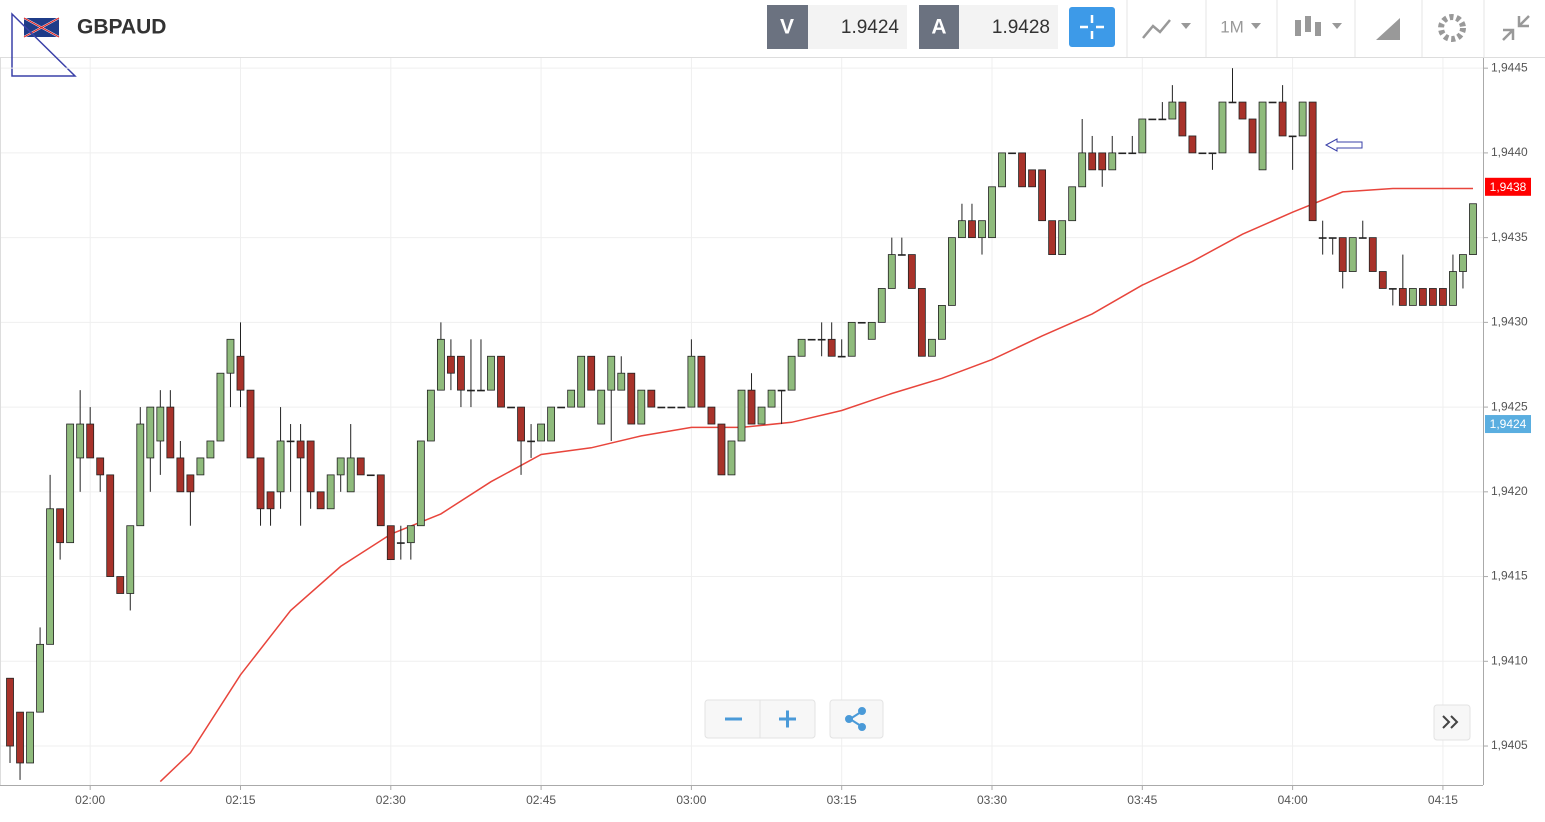  I want to click on draw-tools-button, so click(1388, 29).